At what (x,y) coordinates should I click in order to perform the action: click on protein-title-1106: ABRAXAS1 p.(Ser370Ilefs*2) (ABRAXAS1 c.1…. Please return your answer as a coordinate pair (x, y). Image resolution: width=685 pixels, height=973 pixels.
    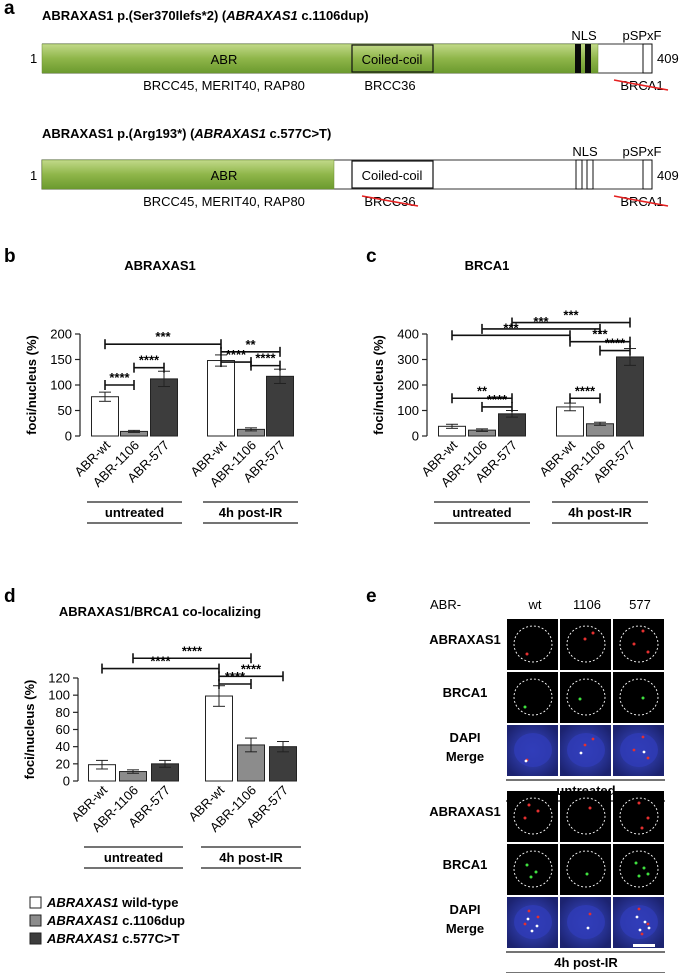
    Looking at the image, I should click on (205, 15).